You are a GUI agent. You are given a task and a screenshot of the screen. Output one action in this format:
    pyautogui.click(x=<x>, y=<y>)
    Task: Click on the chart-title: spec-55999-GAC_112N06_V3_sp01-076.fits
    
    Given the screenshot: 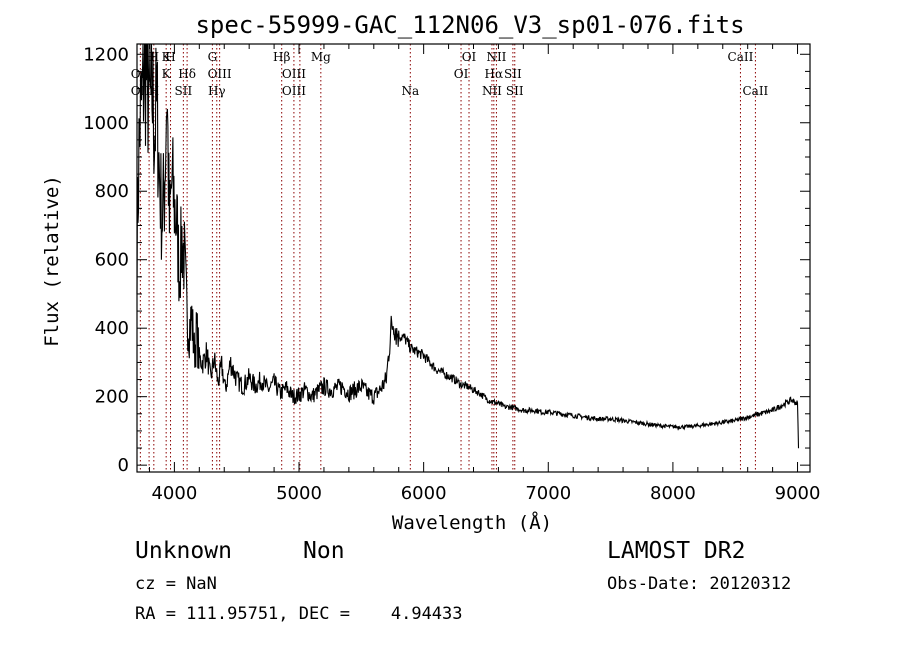 What is the action you would take?
    pyautogui.click(x=469, y=25)
    